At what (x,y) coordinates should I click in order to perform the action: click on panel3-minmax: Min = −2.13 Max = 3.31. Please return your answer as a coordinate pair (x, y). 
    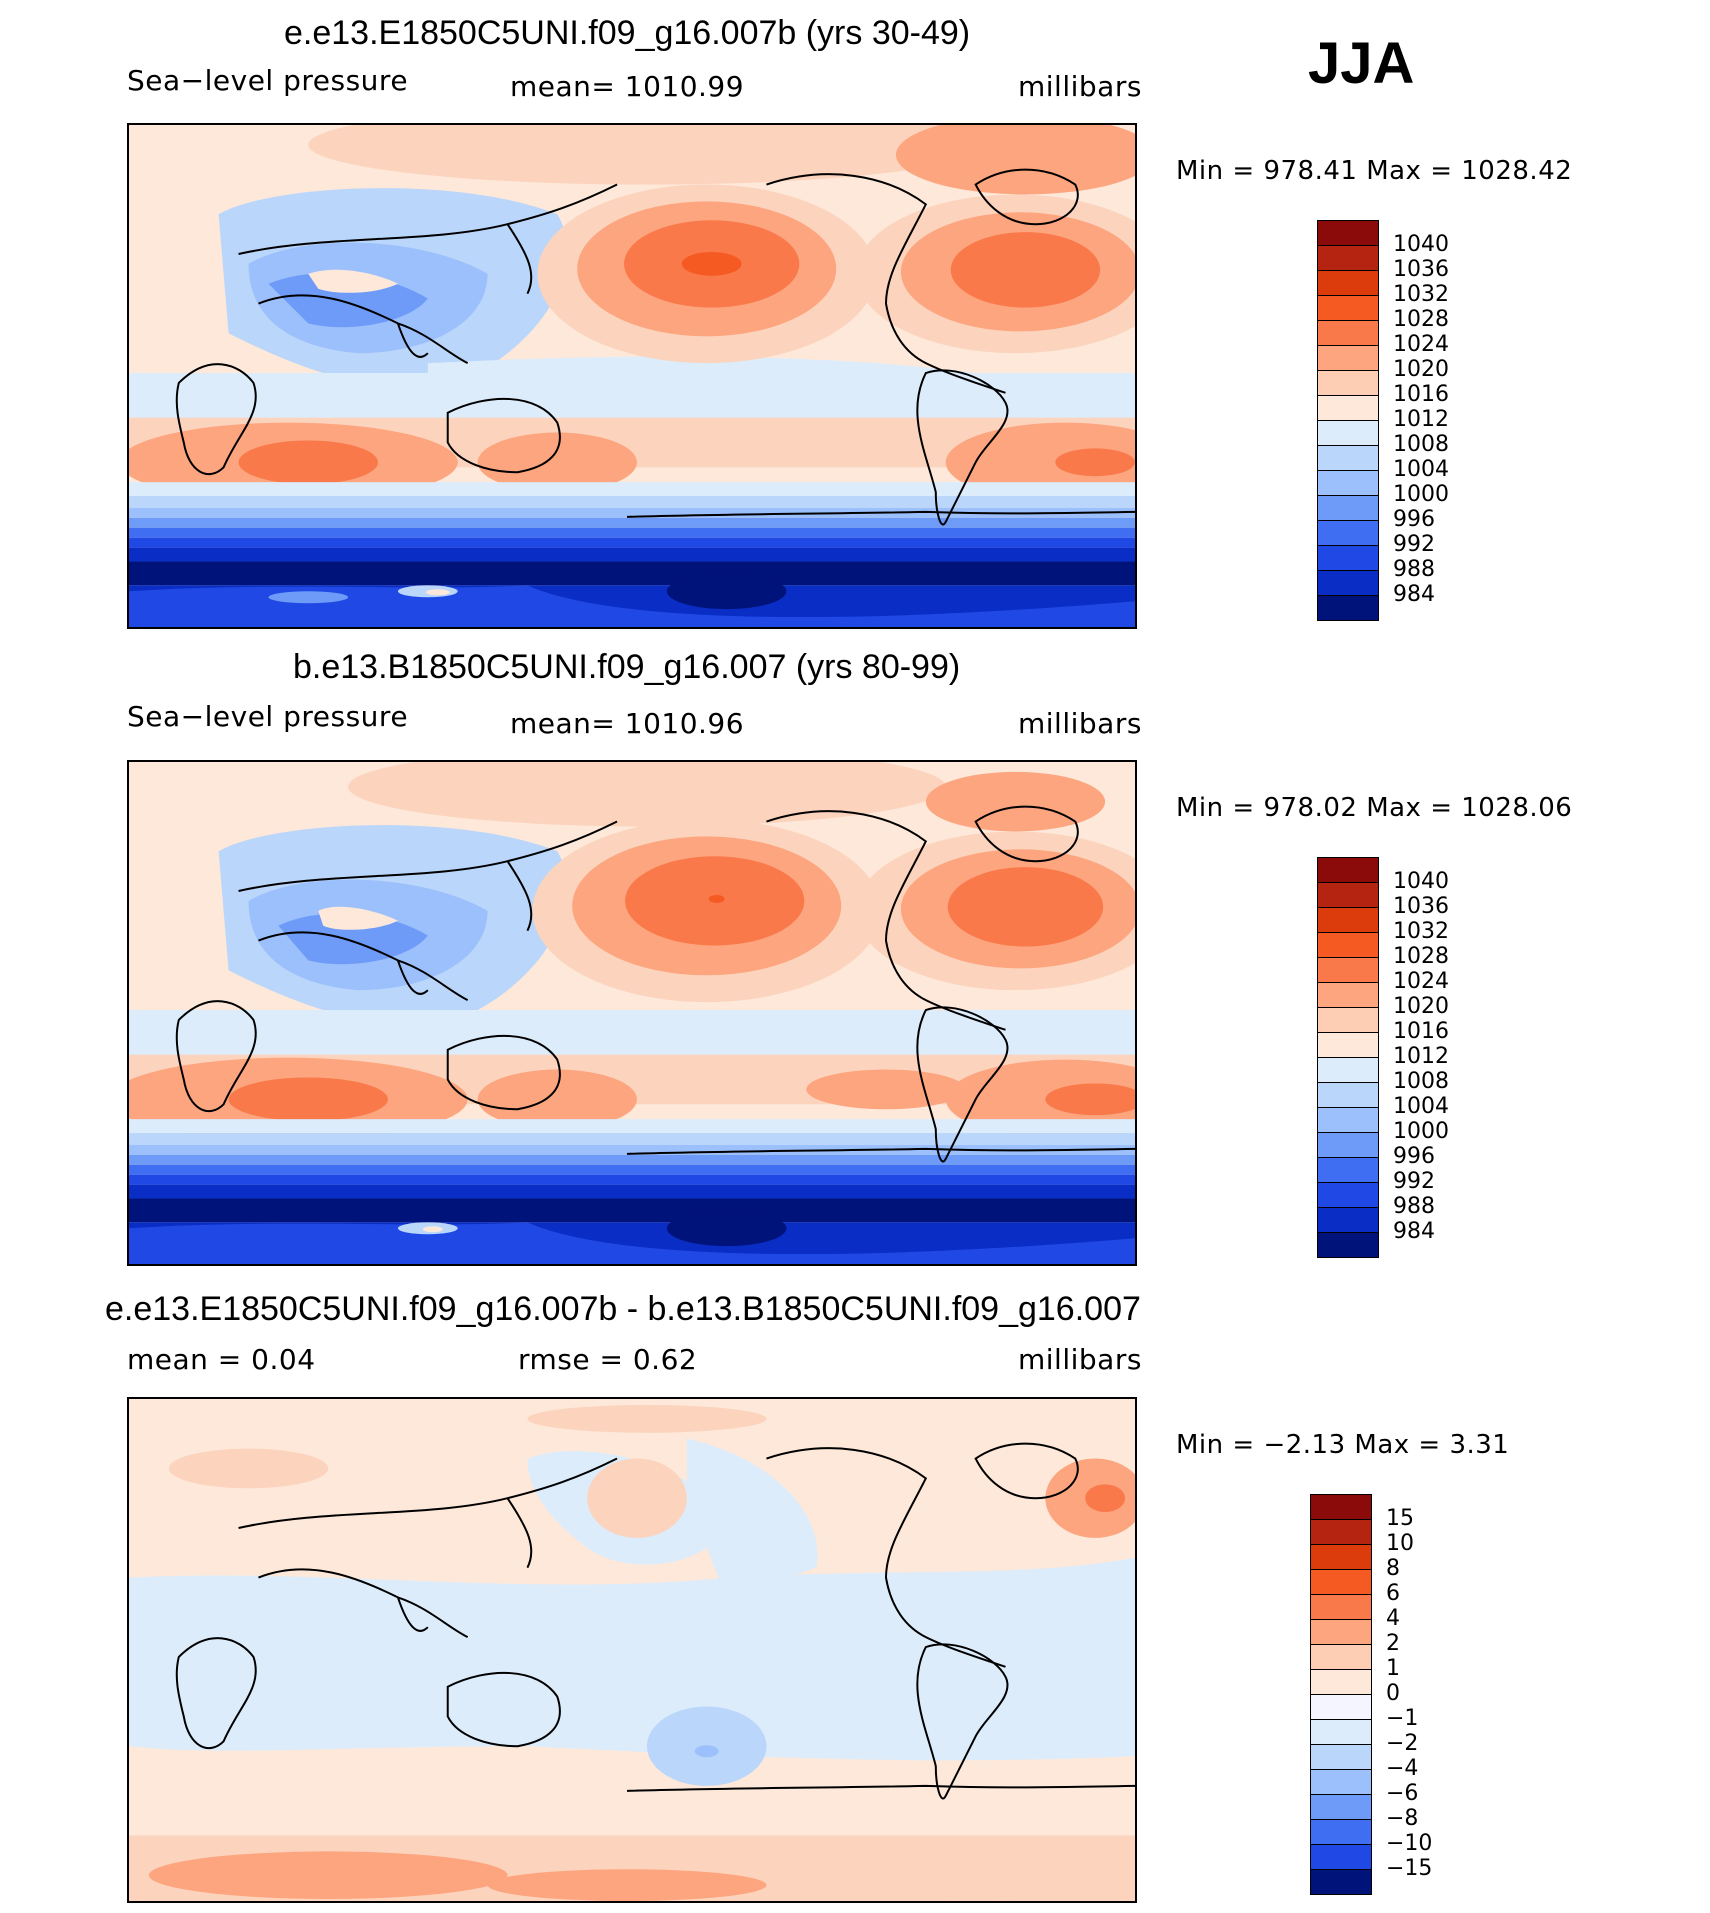
    Looking at the image, I should click on (1343, 1445).